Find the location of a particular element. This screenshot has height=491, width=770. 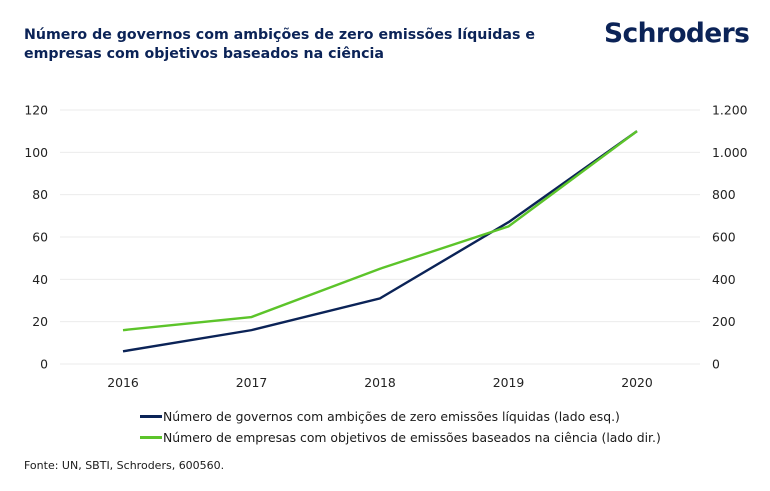

y-left-tick-label: 120 is located at coordinates (36, 110).